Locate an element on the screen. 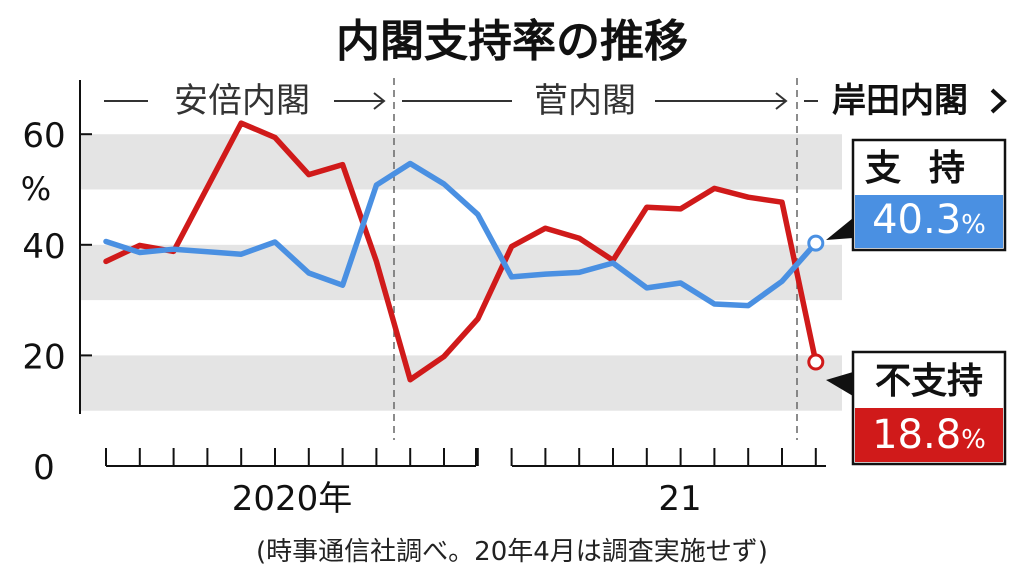  legend-box-0: 支持 40.3% is located at coordinates (916, 195).